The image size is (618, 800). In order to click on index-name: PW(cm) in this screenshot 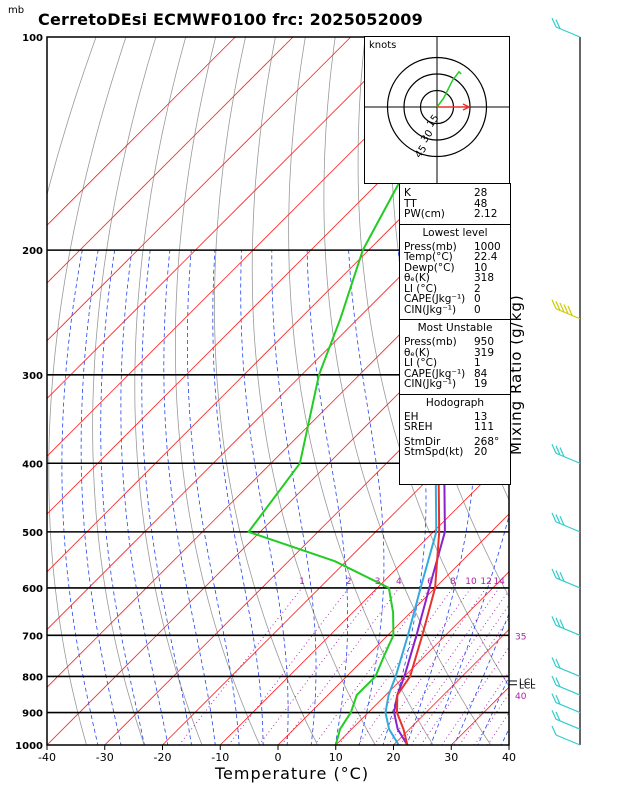, I will do `click(424, 214)`.